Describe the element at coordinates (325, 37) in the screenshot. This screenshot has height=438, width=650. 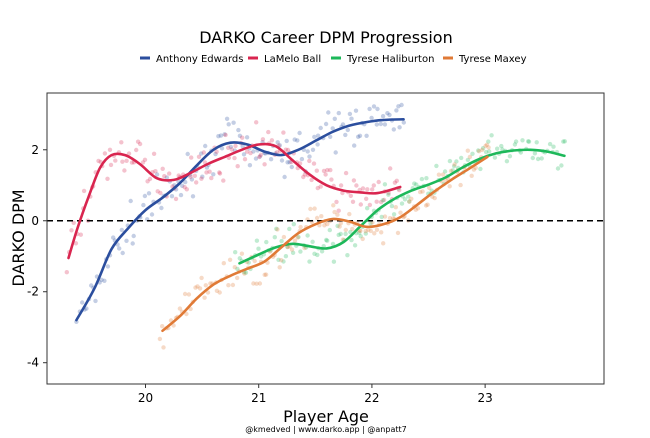
I see `chart-title: DARKO Career DPM Progression` at that location.